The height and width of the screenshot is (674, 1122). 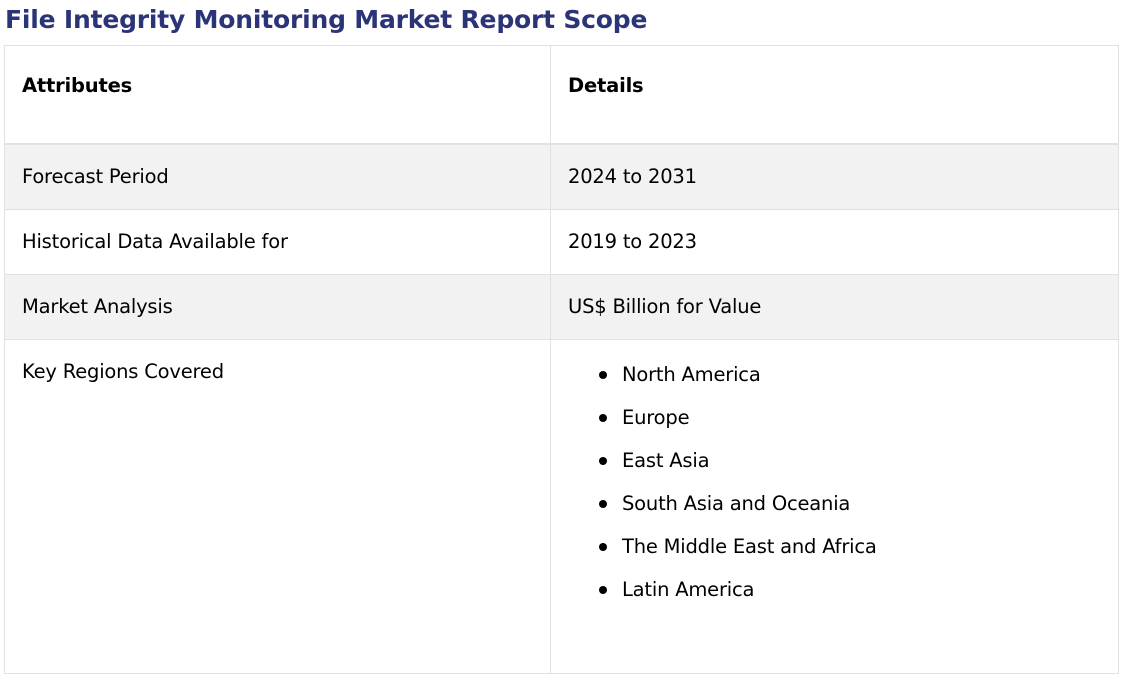 I want to click on table-header: Attributes Details, so click(x=561, y=95).